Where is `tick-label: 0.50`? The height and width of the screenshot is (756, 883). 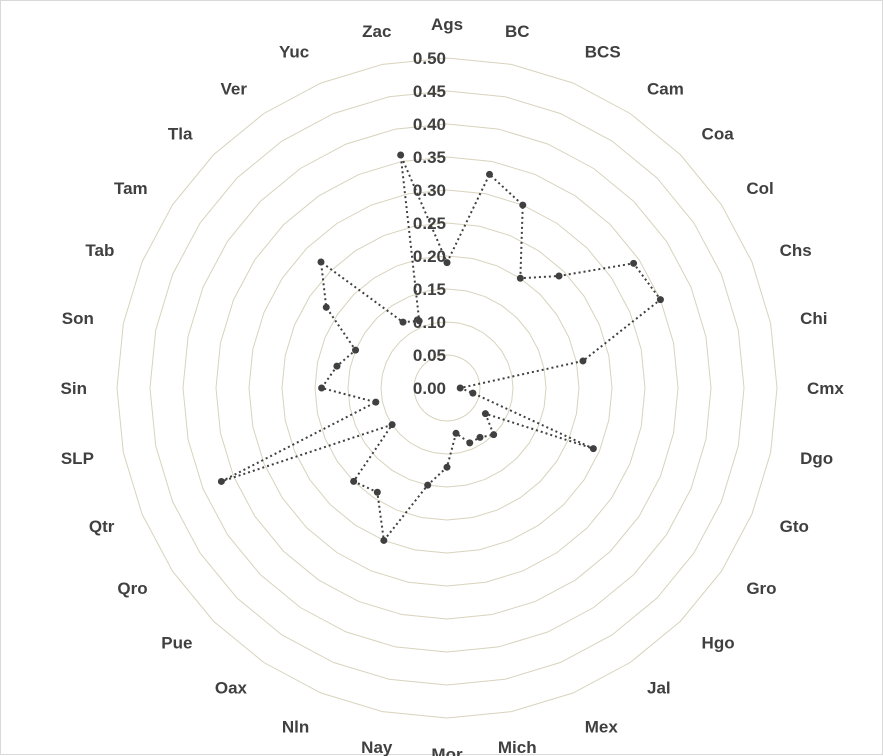
tick-label: 0.50 is located at coordinates (429, 58).